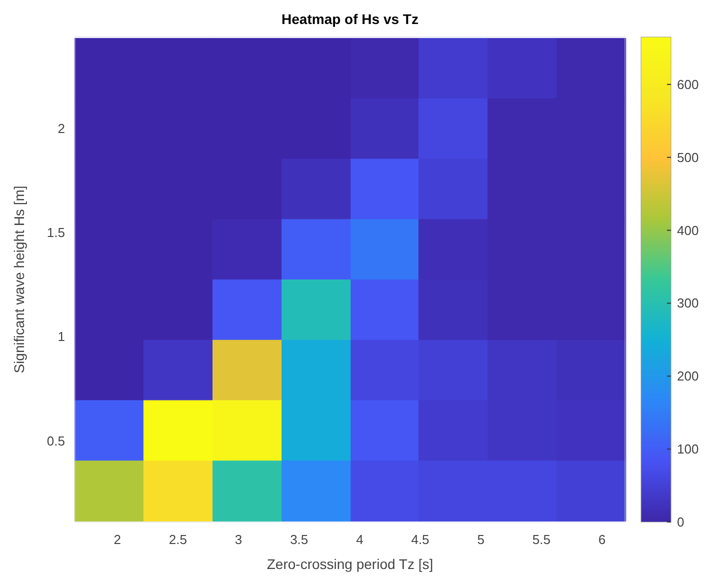  I want to click on x-tick-label: 3, so click(238, 539).